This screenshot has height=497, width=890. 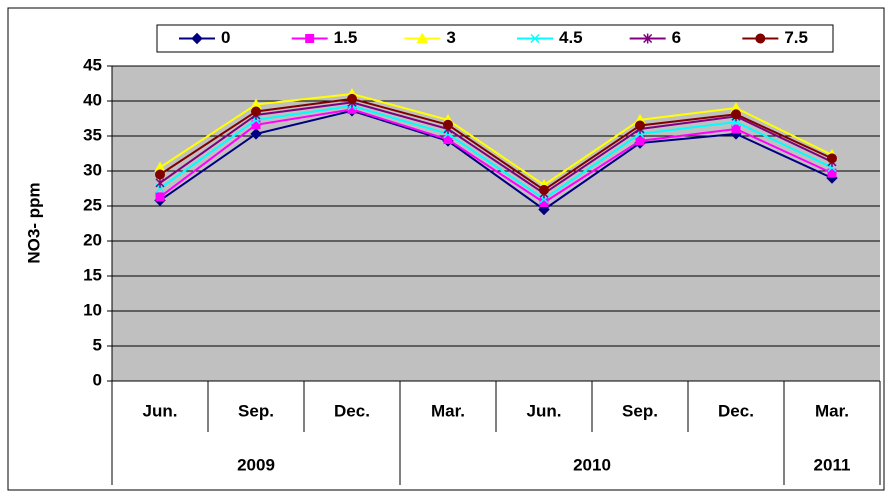 What do you see at coordinates (495, 38) in the screenshot?
I see `legend-box` at bounding box center [495, 38].